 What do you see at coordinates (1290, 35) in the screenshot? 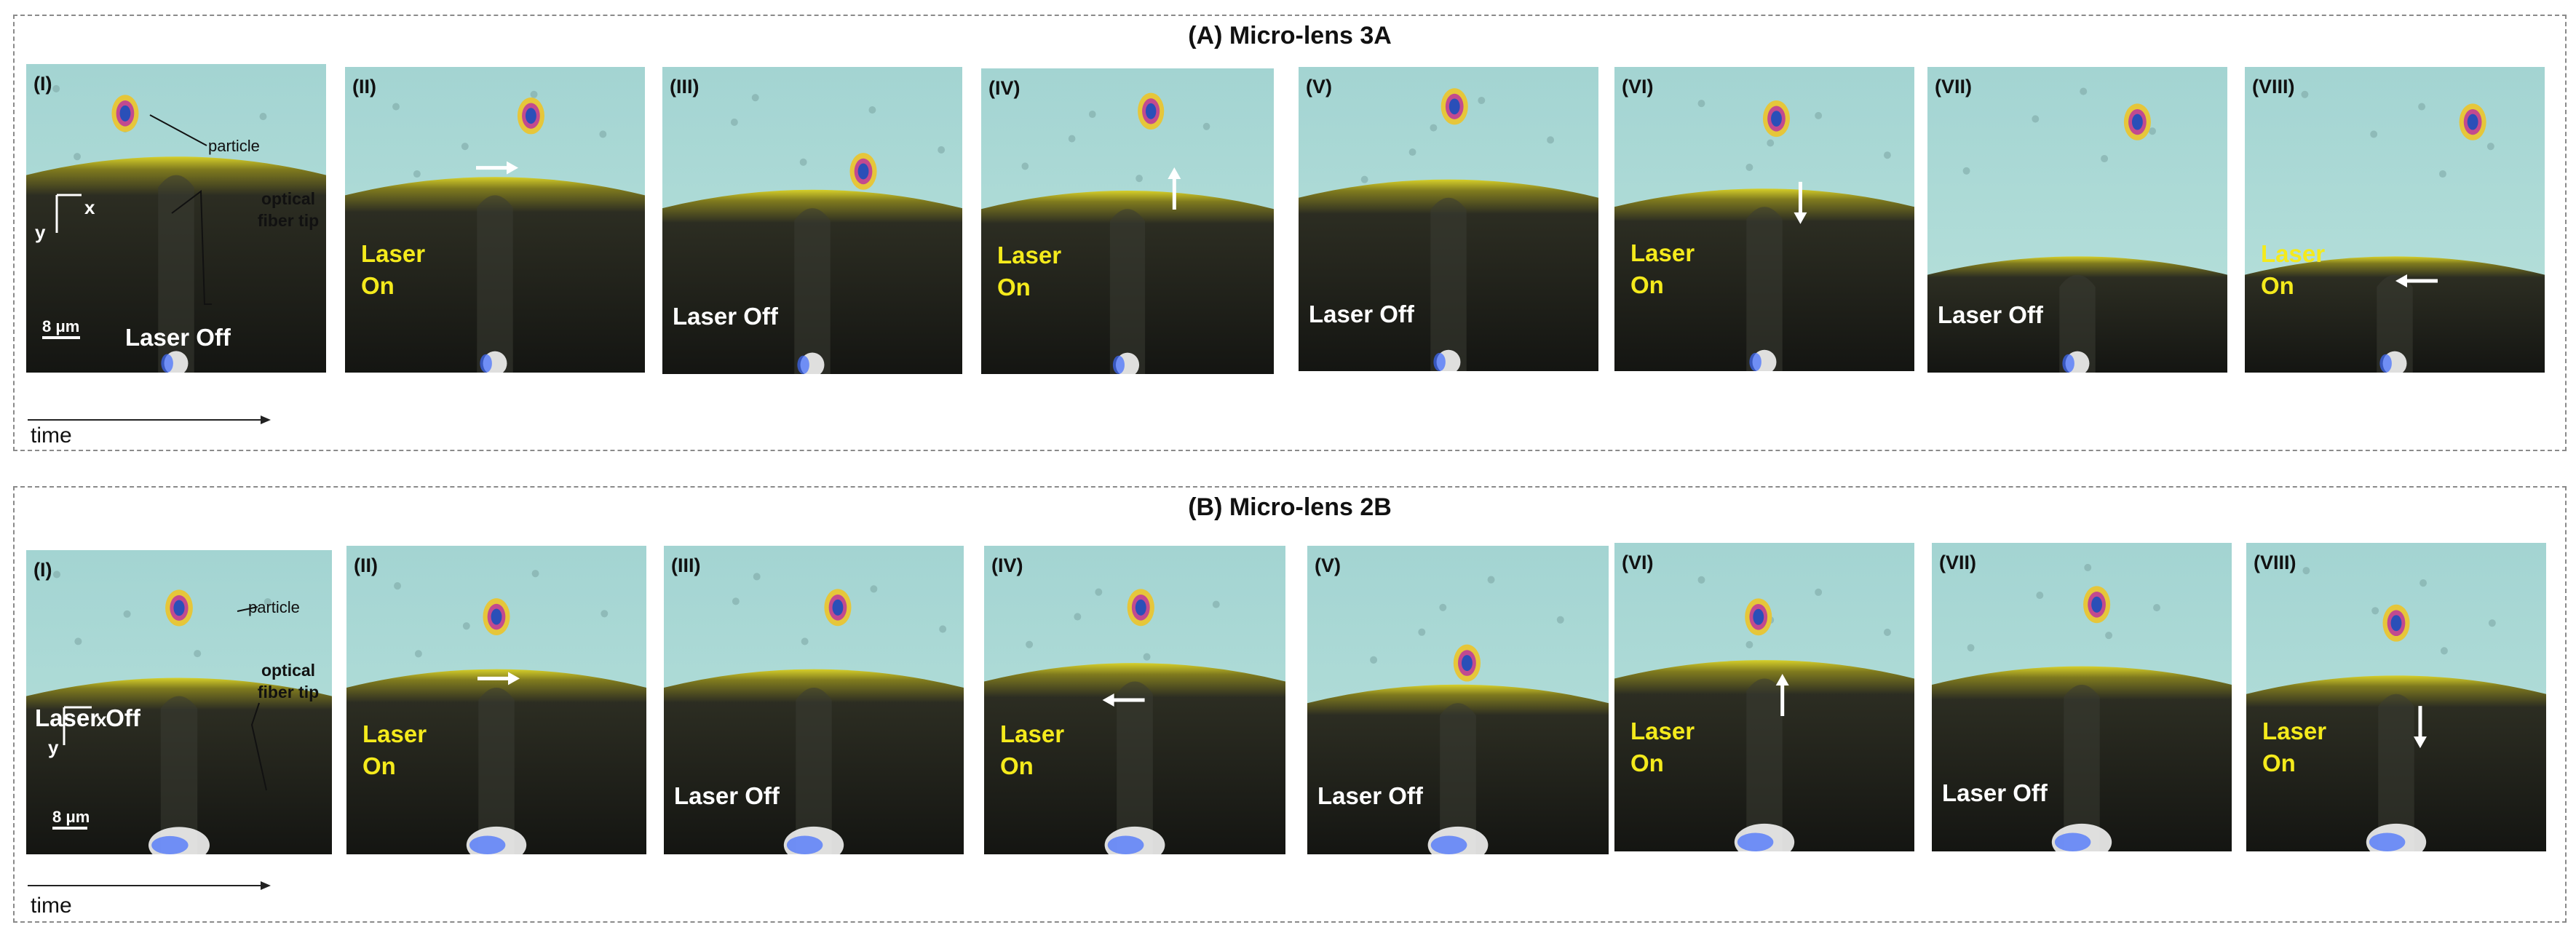
I see `panel-title: (A) Micro-lens 3A` at bounding box center [1290, 35].